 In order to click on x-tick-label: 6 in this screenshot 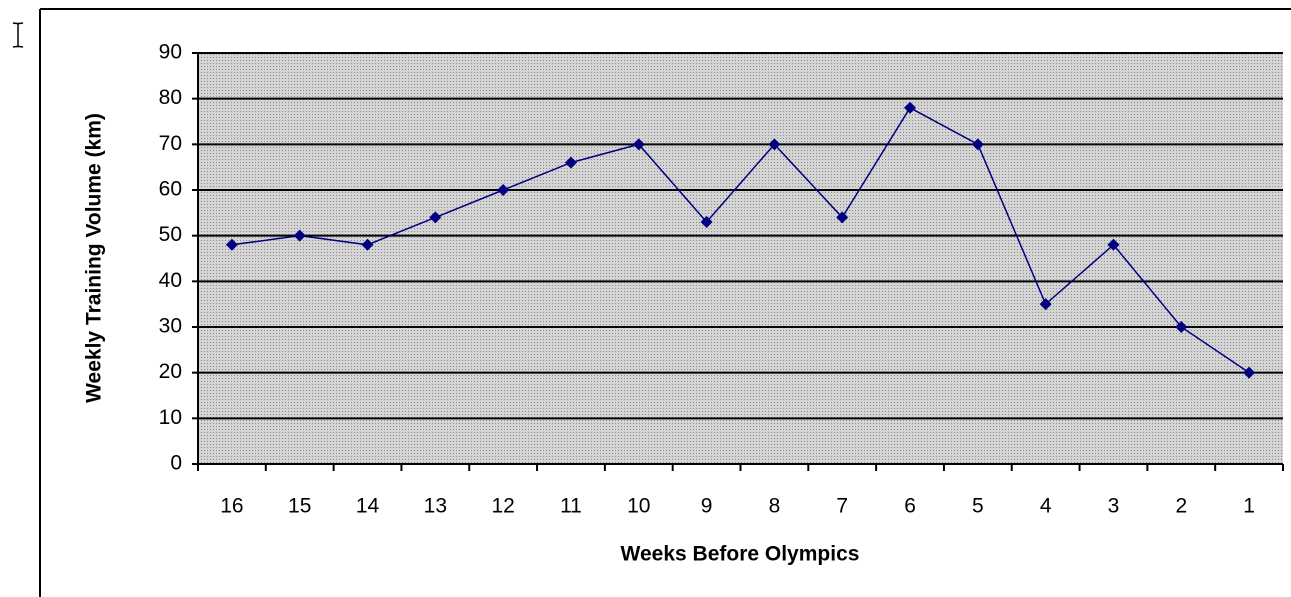, I will do `click(910, 506)`.